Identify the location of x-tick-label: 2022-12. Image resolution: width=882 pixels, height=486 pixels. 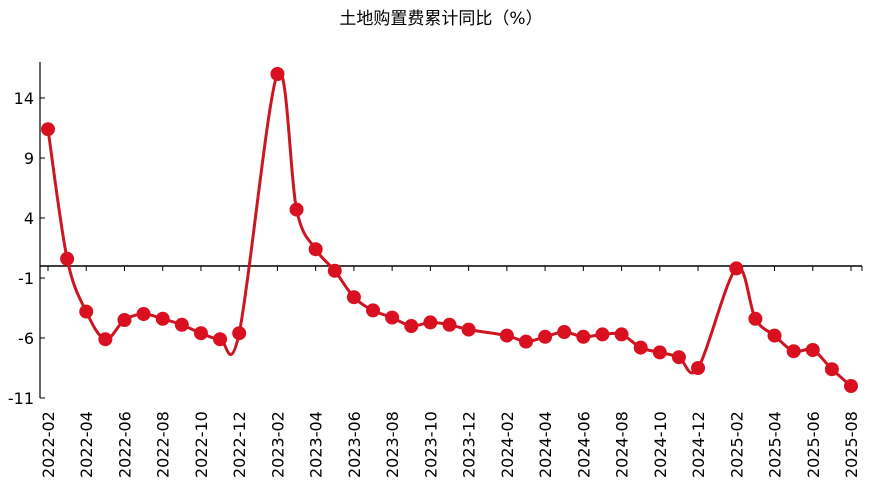
(239, 444).